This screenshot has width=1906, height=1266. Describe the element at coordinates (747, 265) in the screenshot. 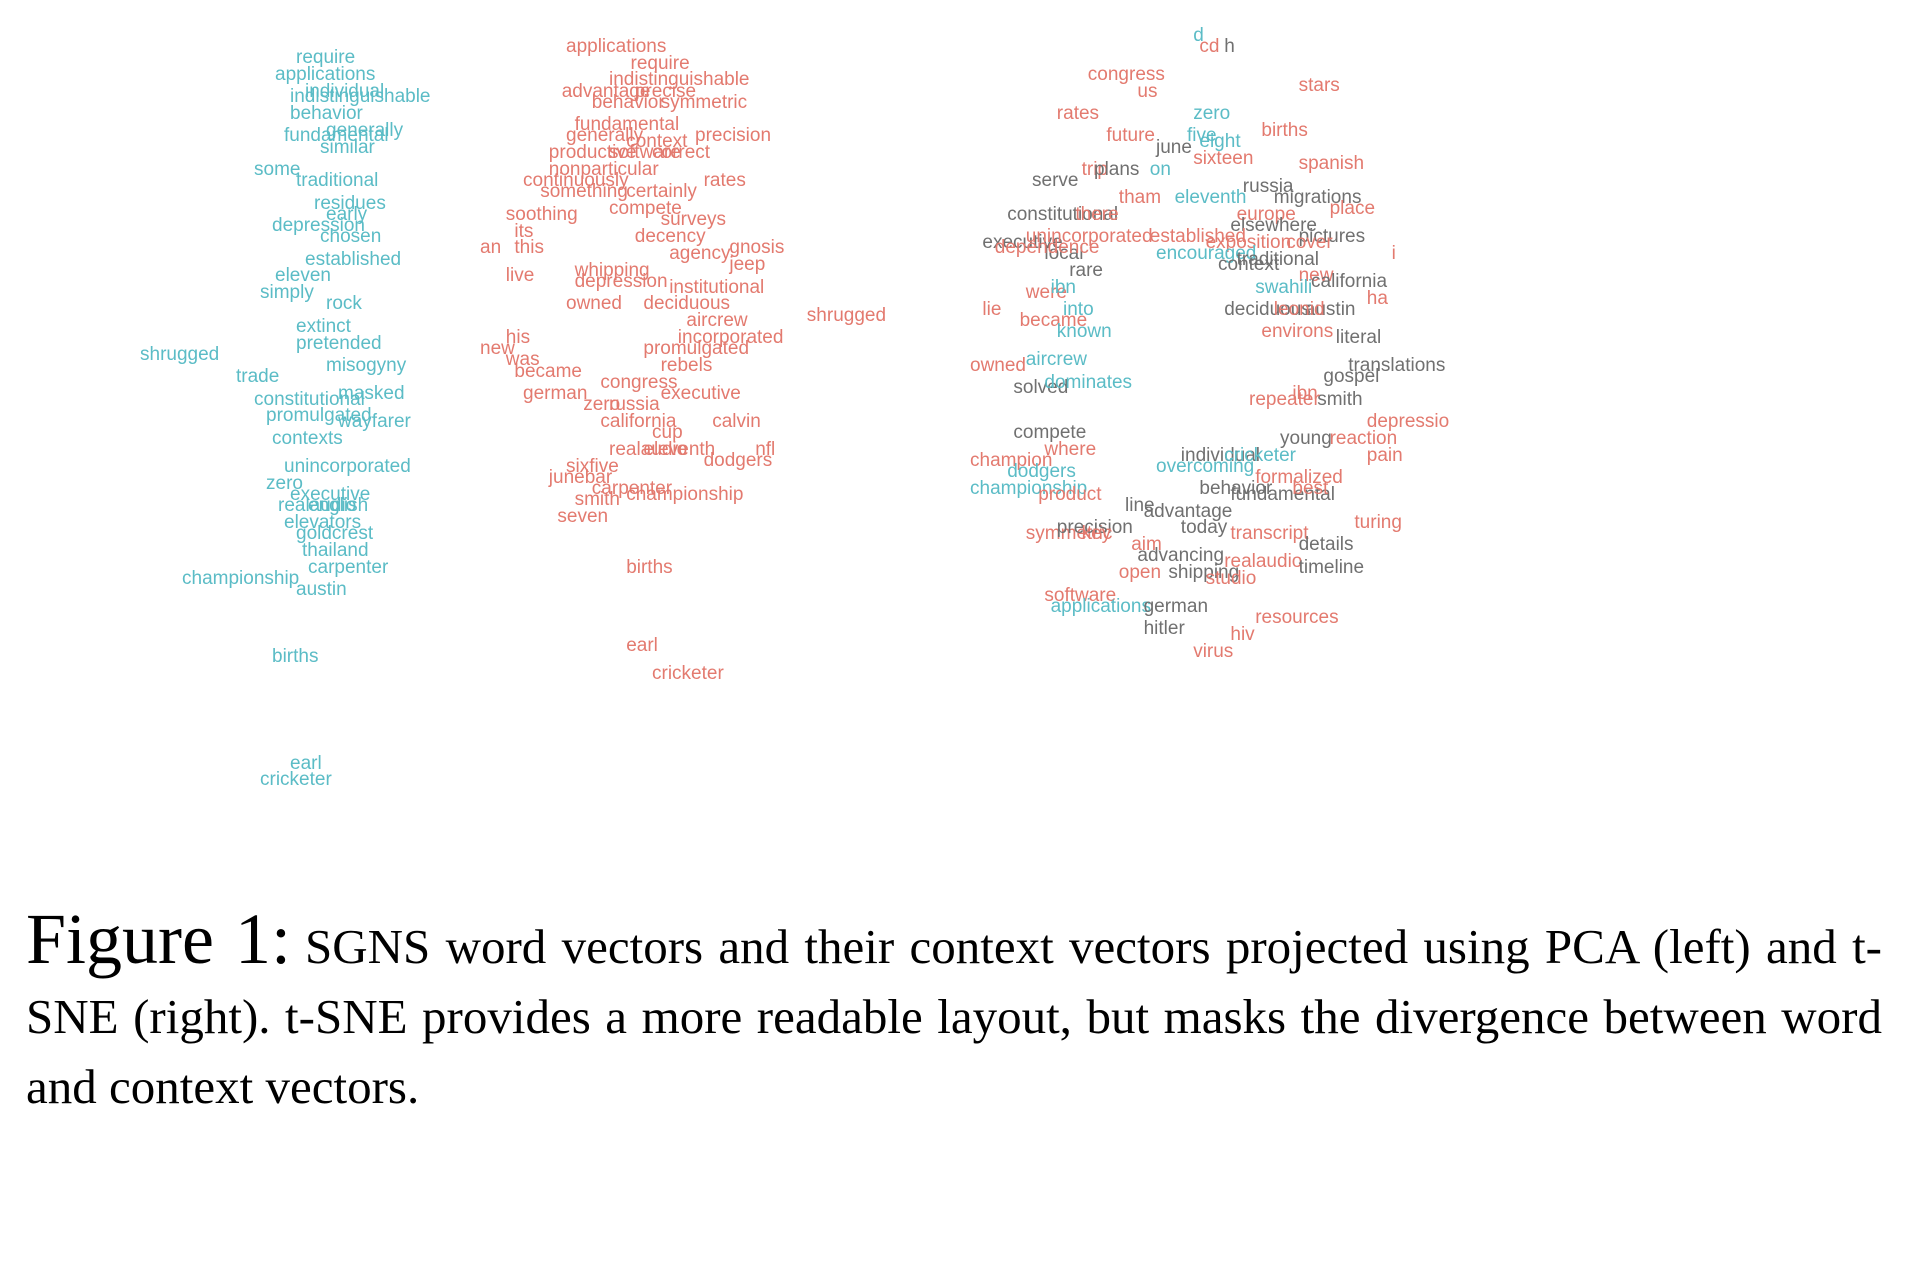

I see `point-label-jeep: jeep` at that location.